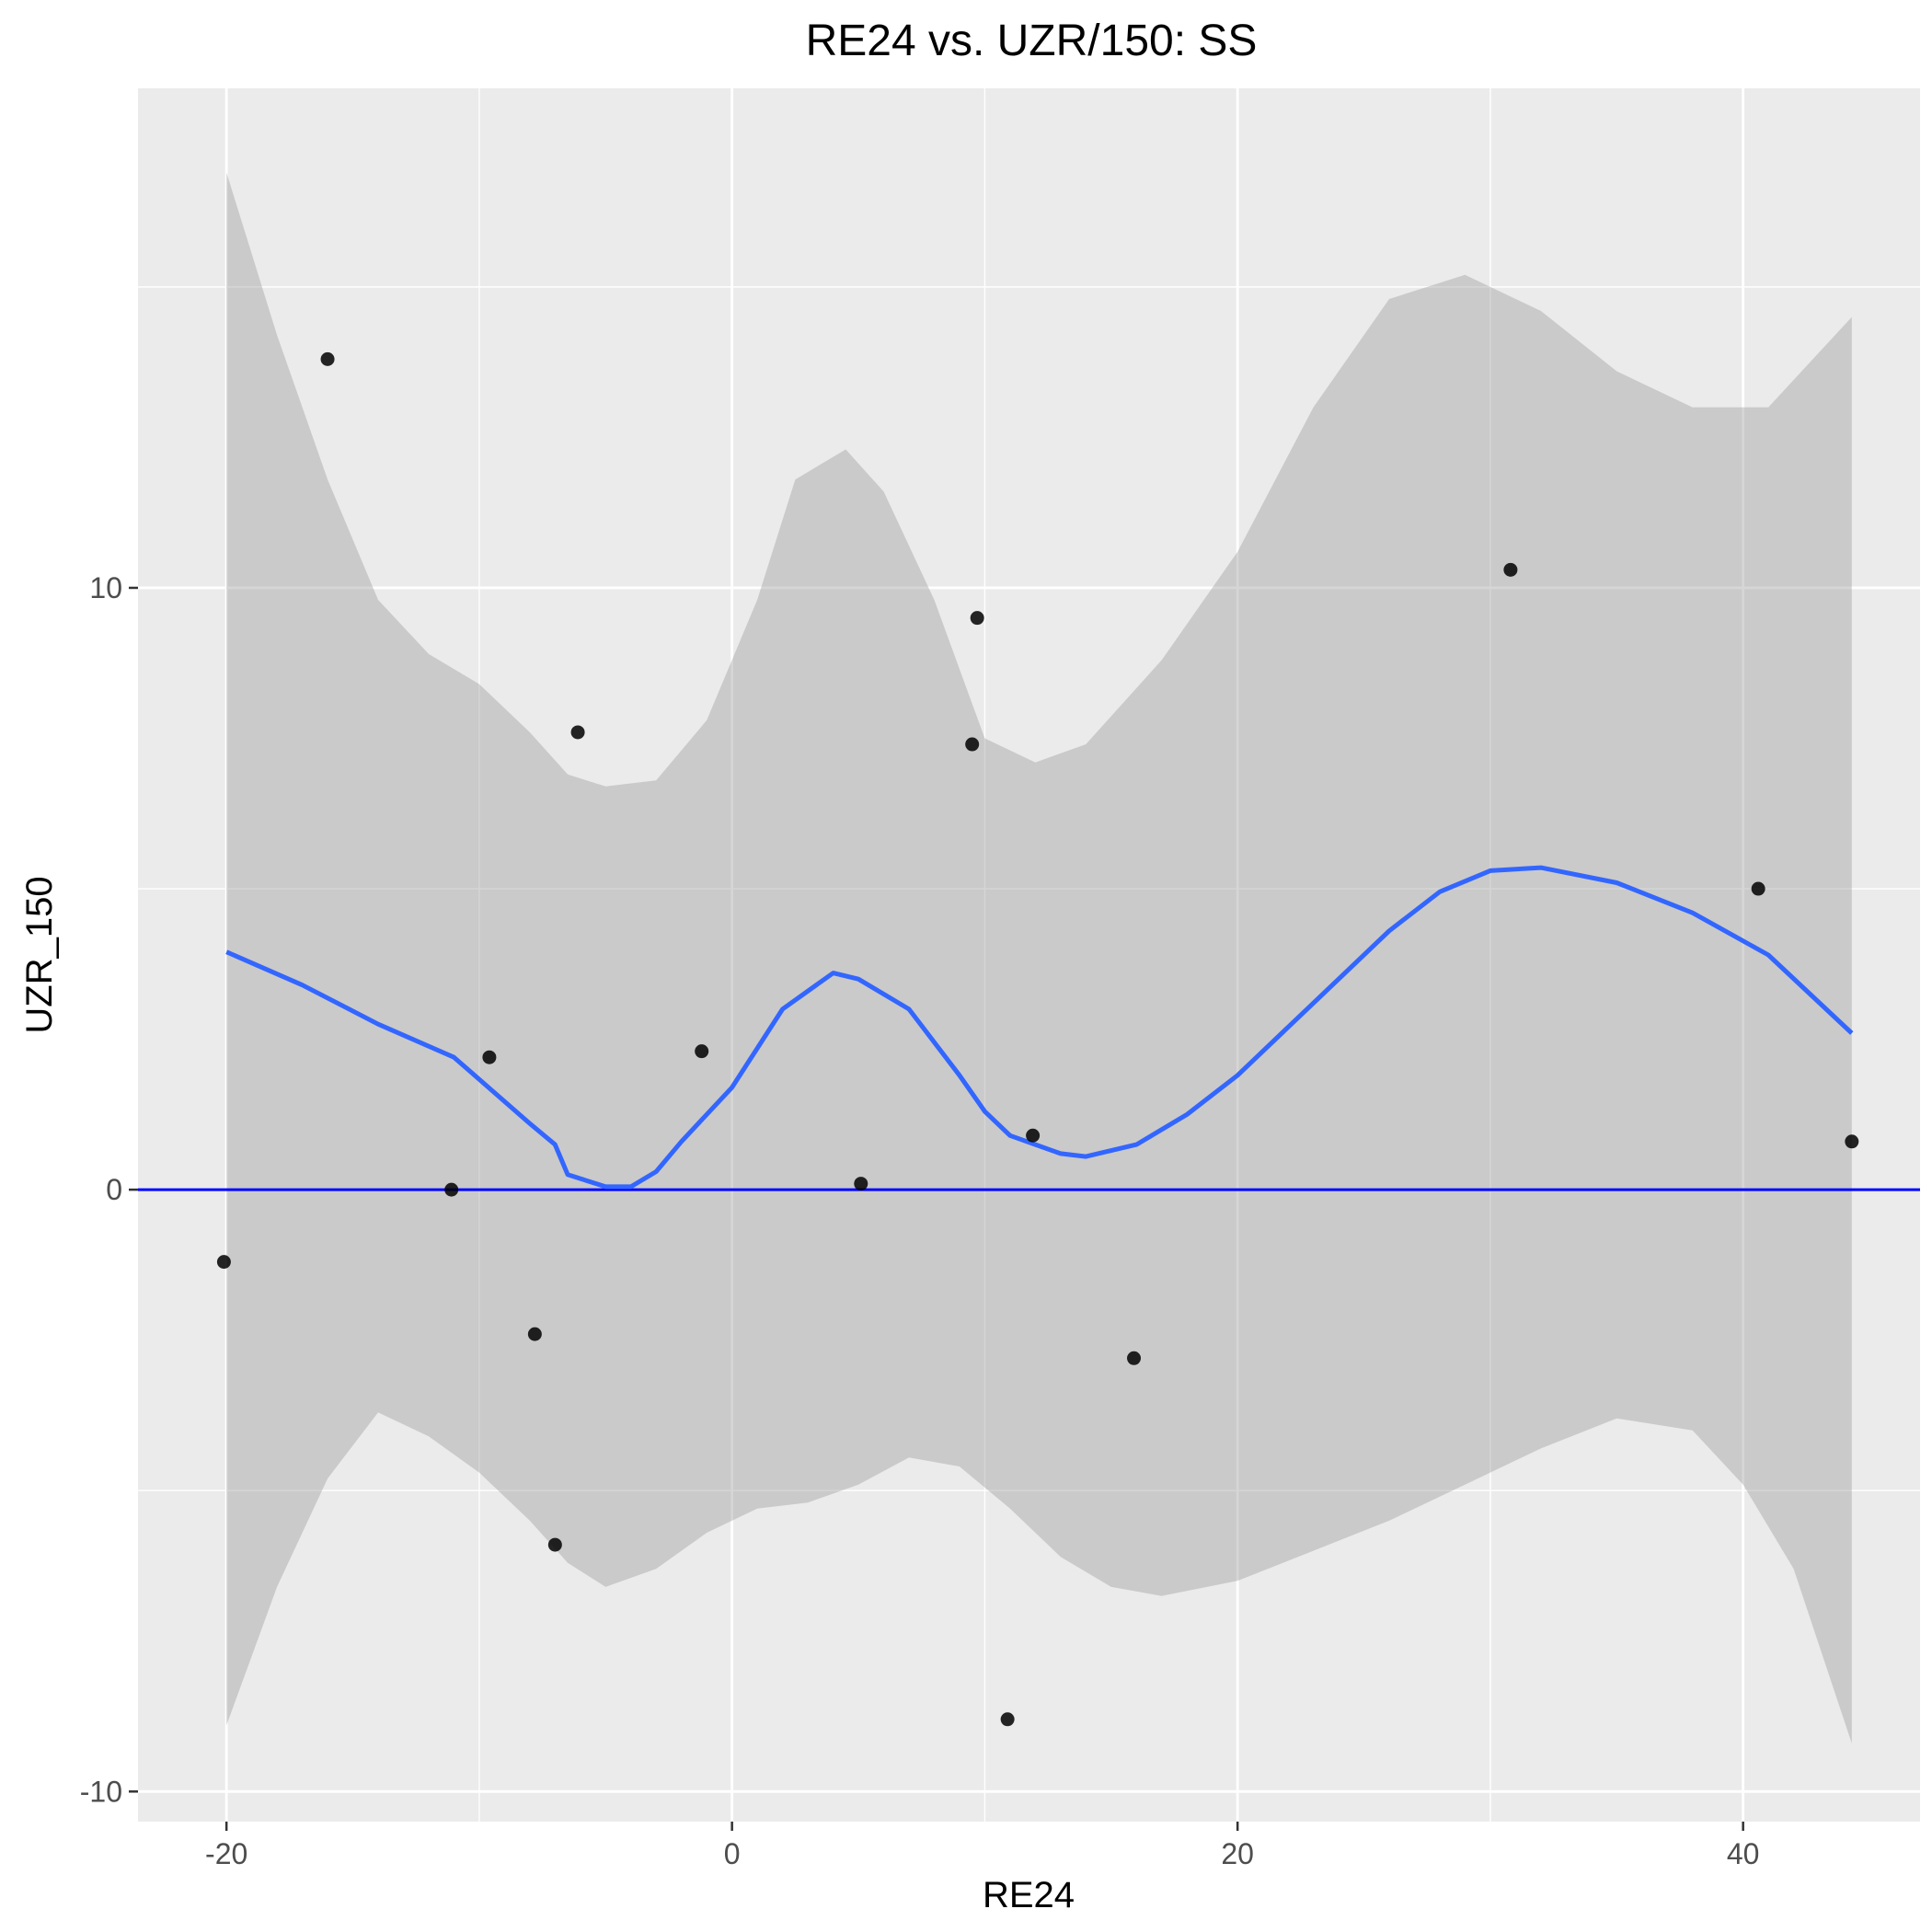  What do you see at coordinates (105, 587) in the screenshot?
I see `y-tick-label: 10` at bounding box center [105, 587].